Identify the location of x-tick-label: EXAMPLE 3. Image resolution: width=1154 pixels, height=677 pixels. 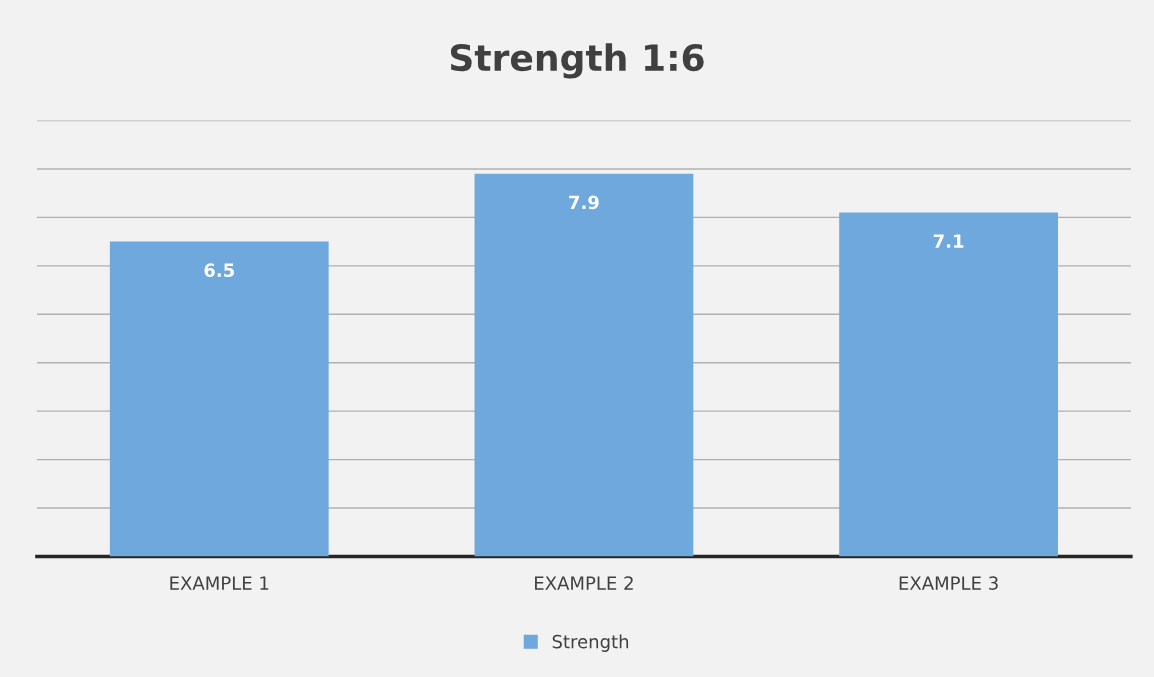
(948, 583).